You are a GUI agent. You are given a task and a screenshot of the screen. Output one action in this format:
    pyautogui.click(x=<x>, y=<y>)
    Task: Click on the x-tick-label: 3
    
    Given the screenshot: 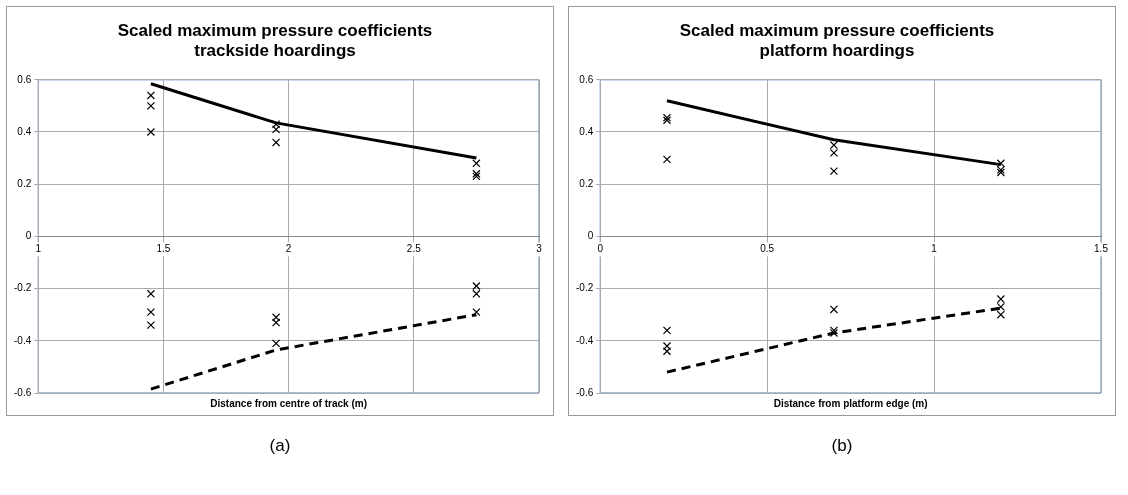 What is the action you would take?
    pyautogui.click(x=539, y=249)
    